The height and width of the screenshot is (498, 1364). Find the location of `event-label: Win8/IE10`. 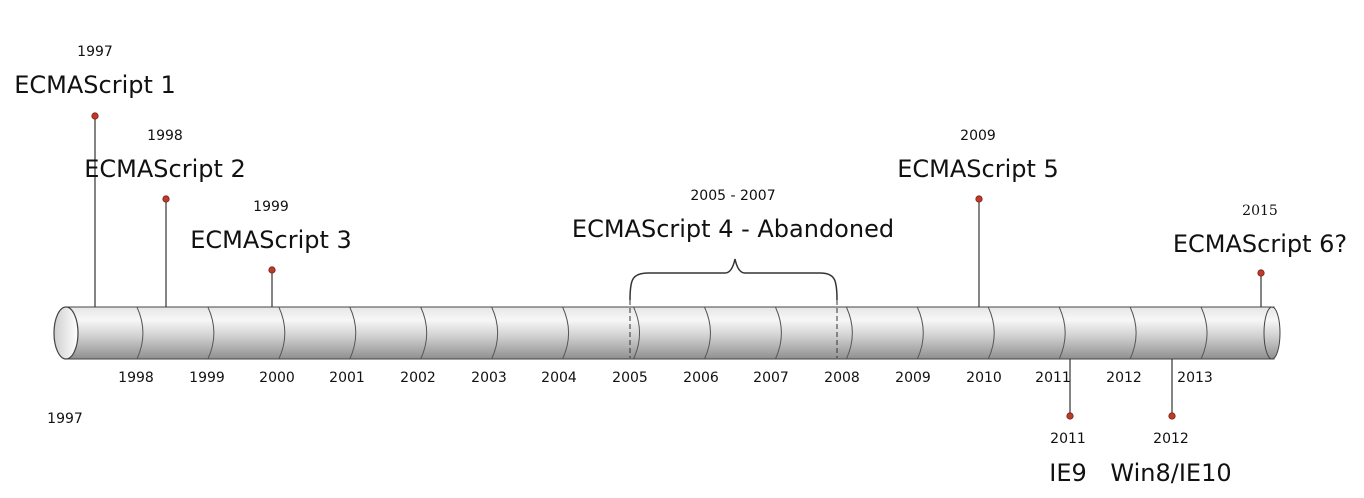

event-label: Win8/IE10 is located at coordinates (1170, 473).